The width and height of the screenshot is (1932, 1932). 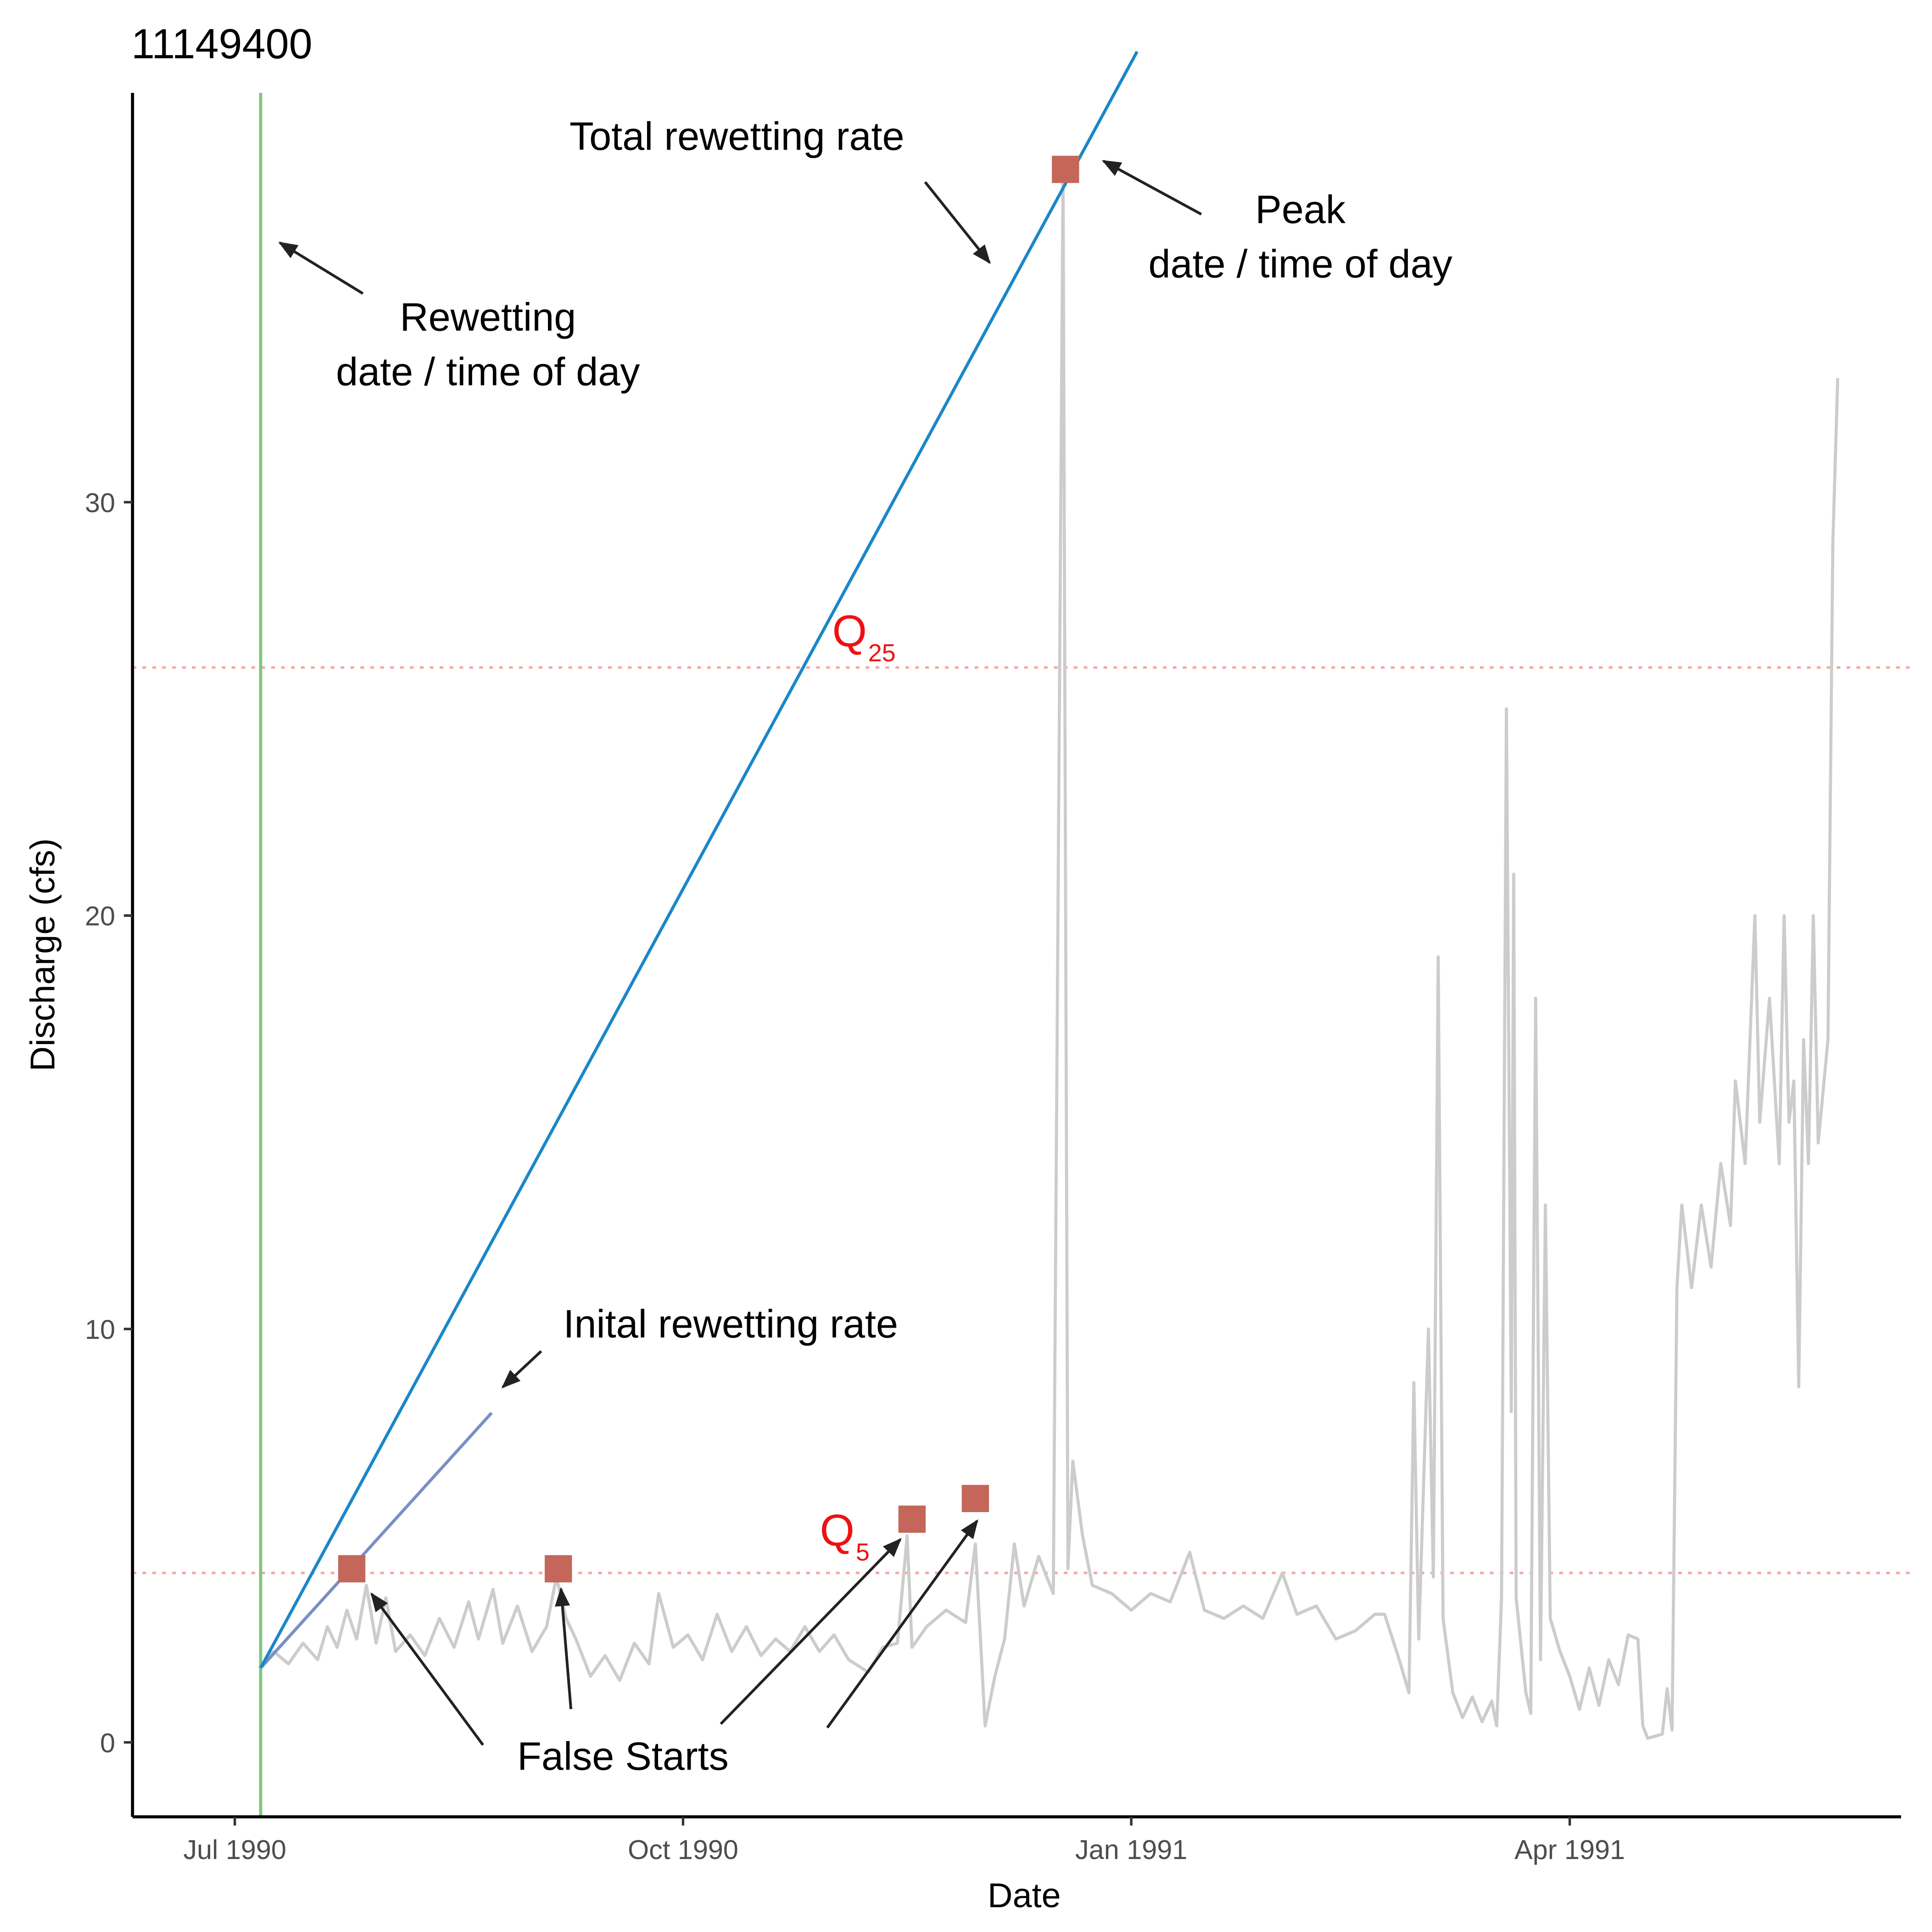 I want to click on y-tick-label: 20, so click(x=100, y=917).